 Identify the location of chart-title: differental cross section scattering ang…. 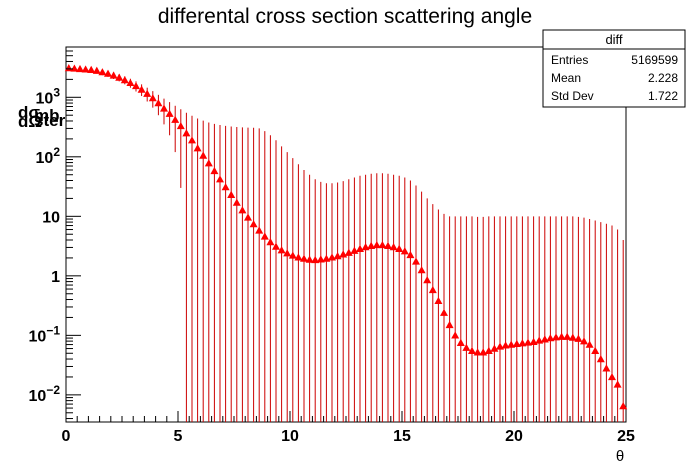
(345, 16).